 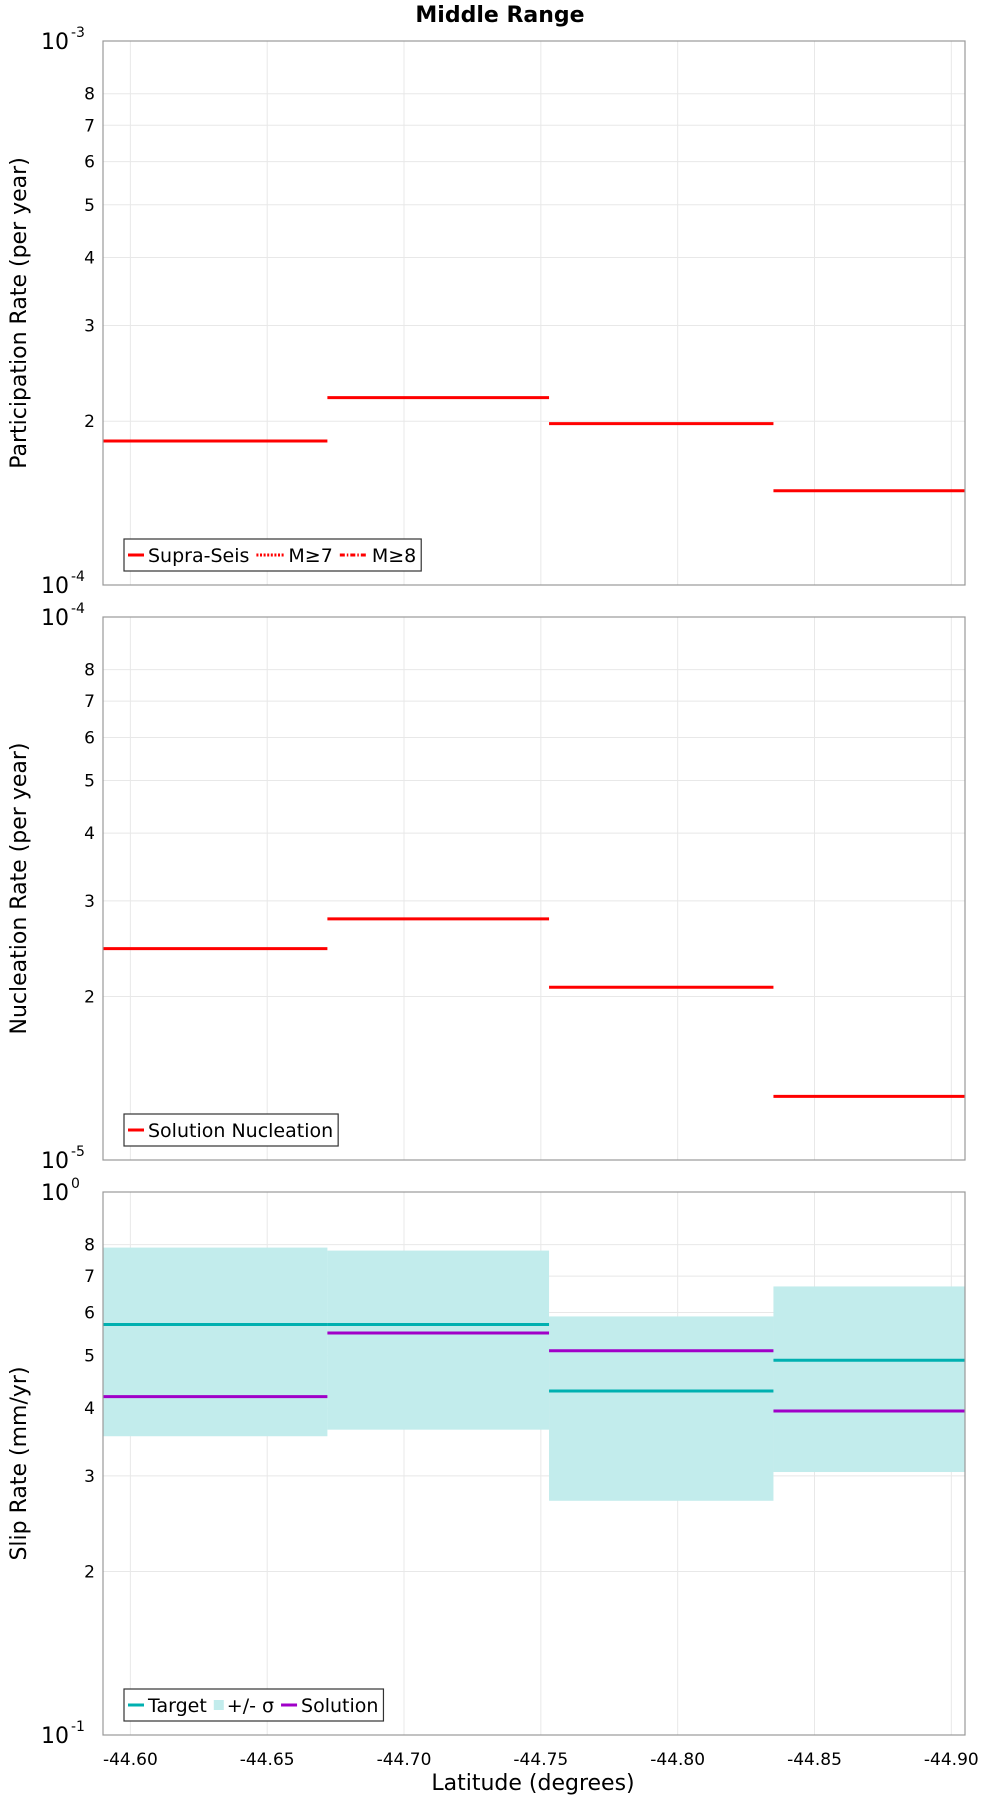 What do you see at coordinates (198, 556) in the screenshot?
I see `legend-entry: Supra-Seis` at bounding box center [198, 556].